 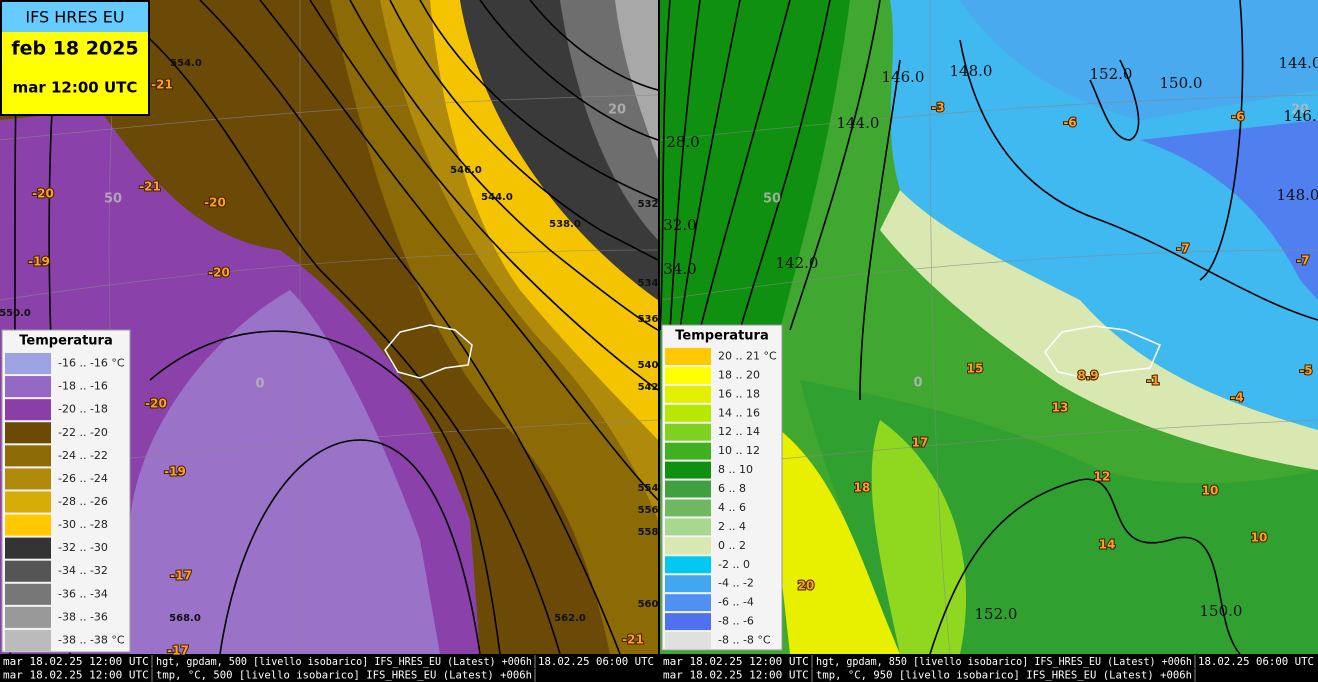 What do you see at coordinates (1102, 477) in the screenshot?
I see `temperature-label: 12` at bounding box center [1102, 477].